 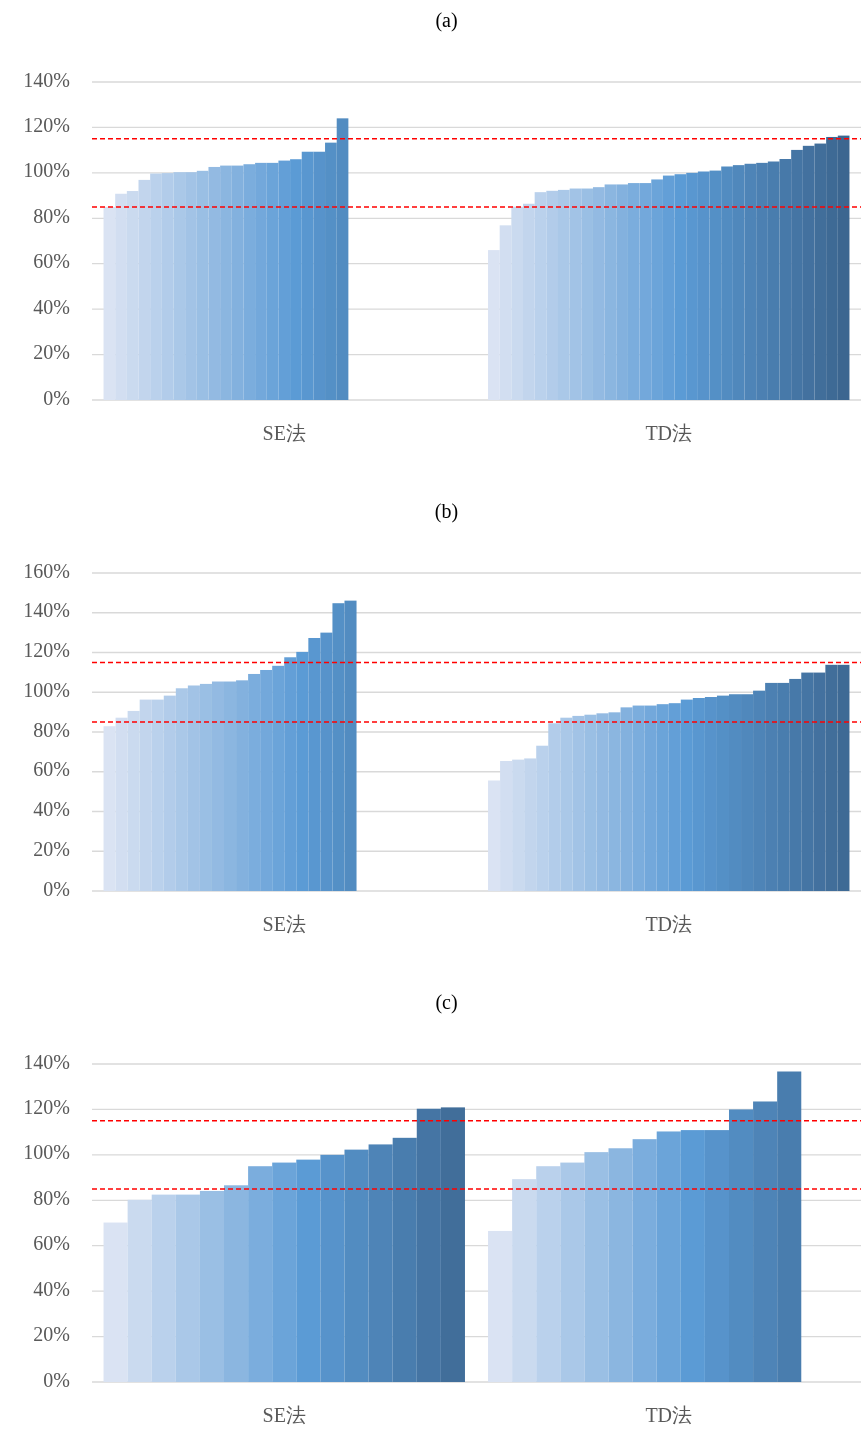 I want to click on y-tick-label: 160%, so click(x=46, y=570).